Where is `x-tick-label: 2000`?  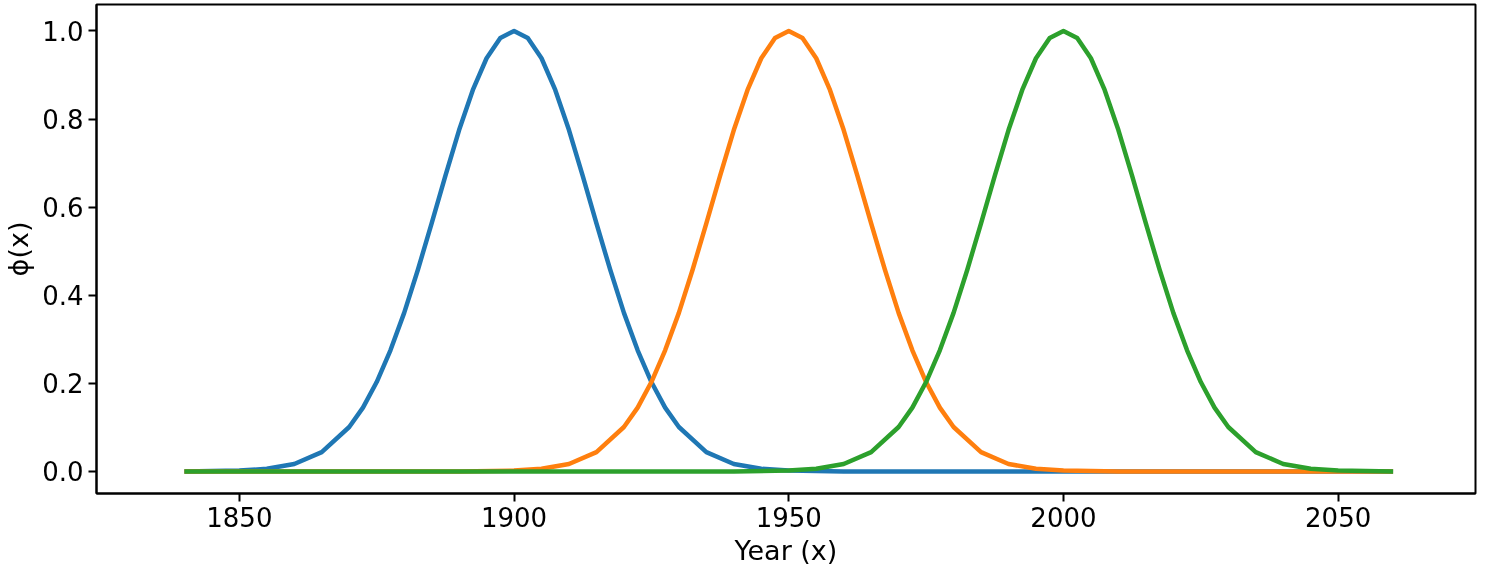 x-tick-label: 2000 is located at coordinates (1063, 517).